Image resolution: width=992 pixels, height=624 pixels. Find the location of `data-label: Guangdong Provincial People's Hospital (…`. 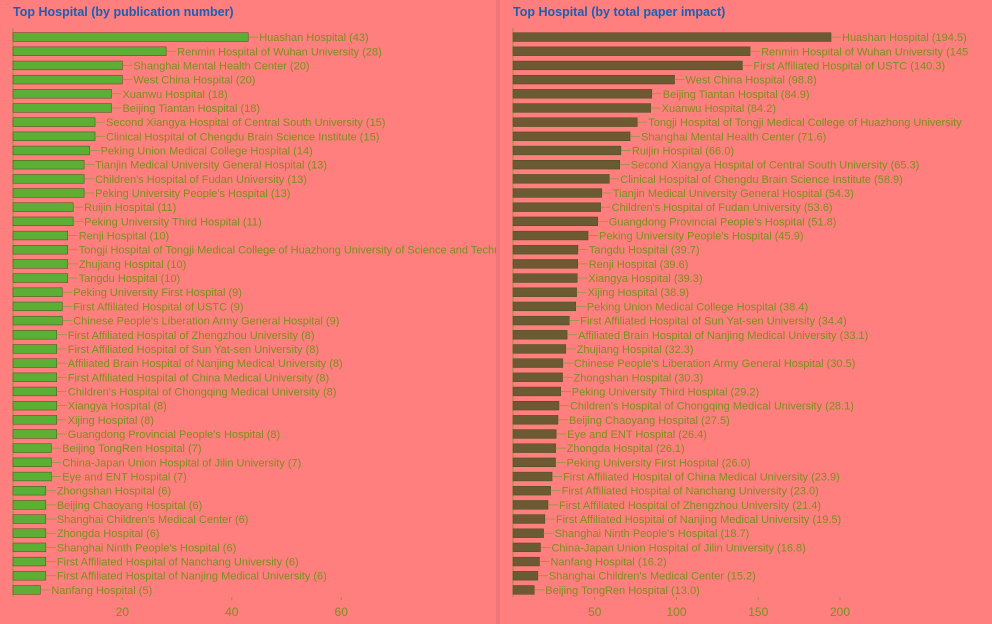

data-label: Guangdong Provincial People's Hospital (… is located at coordinates (723, 222).